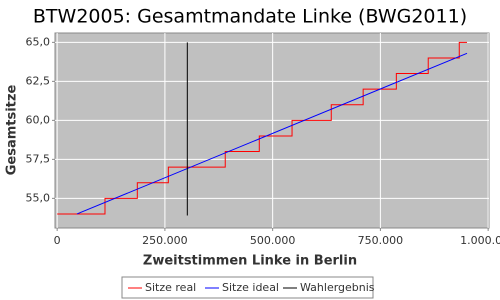  What do you see at coordinates (250, 261) in the screenshot?
I see `x-axis-label: Zweitstimmen Linke in Berlin` at bounding box center [250, 261].